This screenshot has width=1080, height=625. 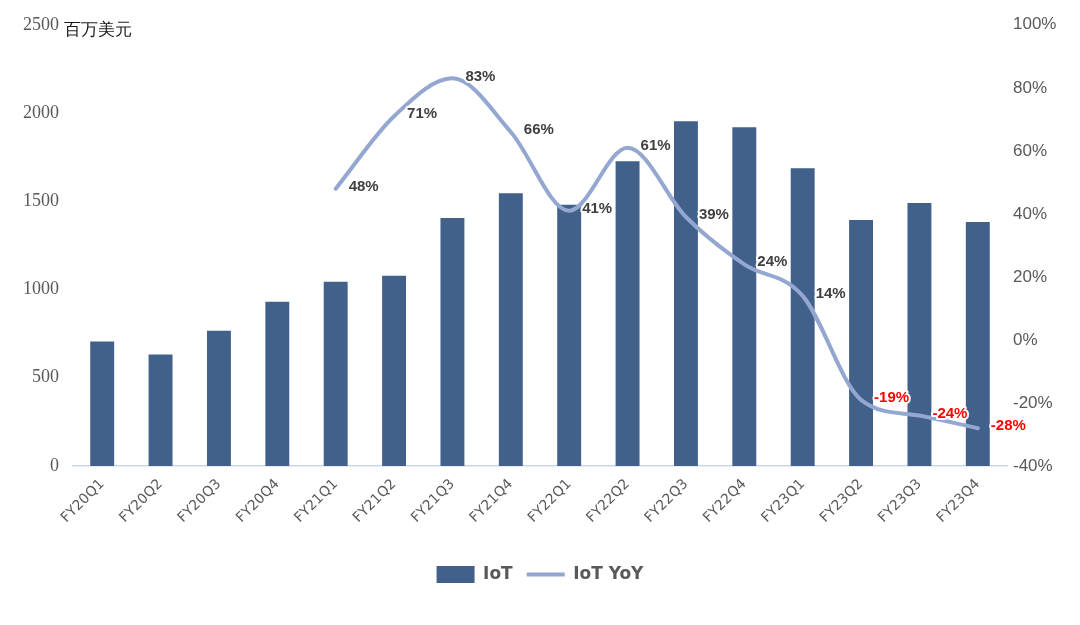 What do you see at coordinates (713, 214) in the screenshot?
I see `data-label: 39%` at bounding box center [713, 214].